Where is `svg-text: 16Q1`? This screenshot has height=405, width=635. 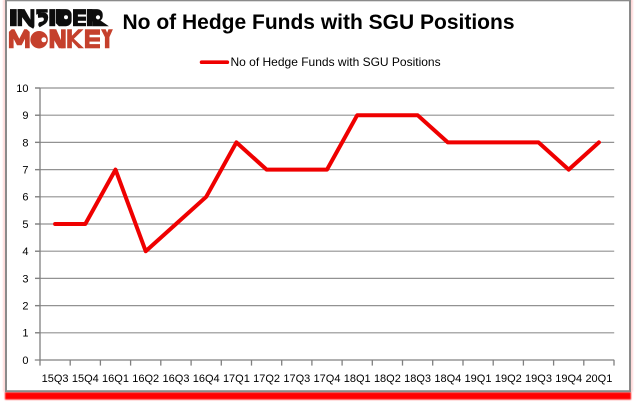 svg-text: 16Q1 is located at coordinates (115, 379).